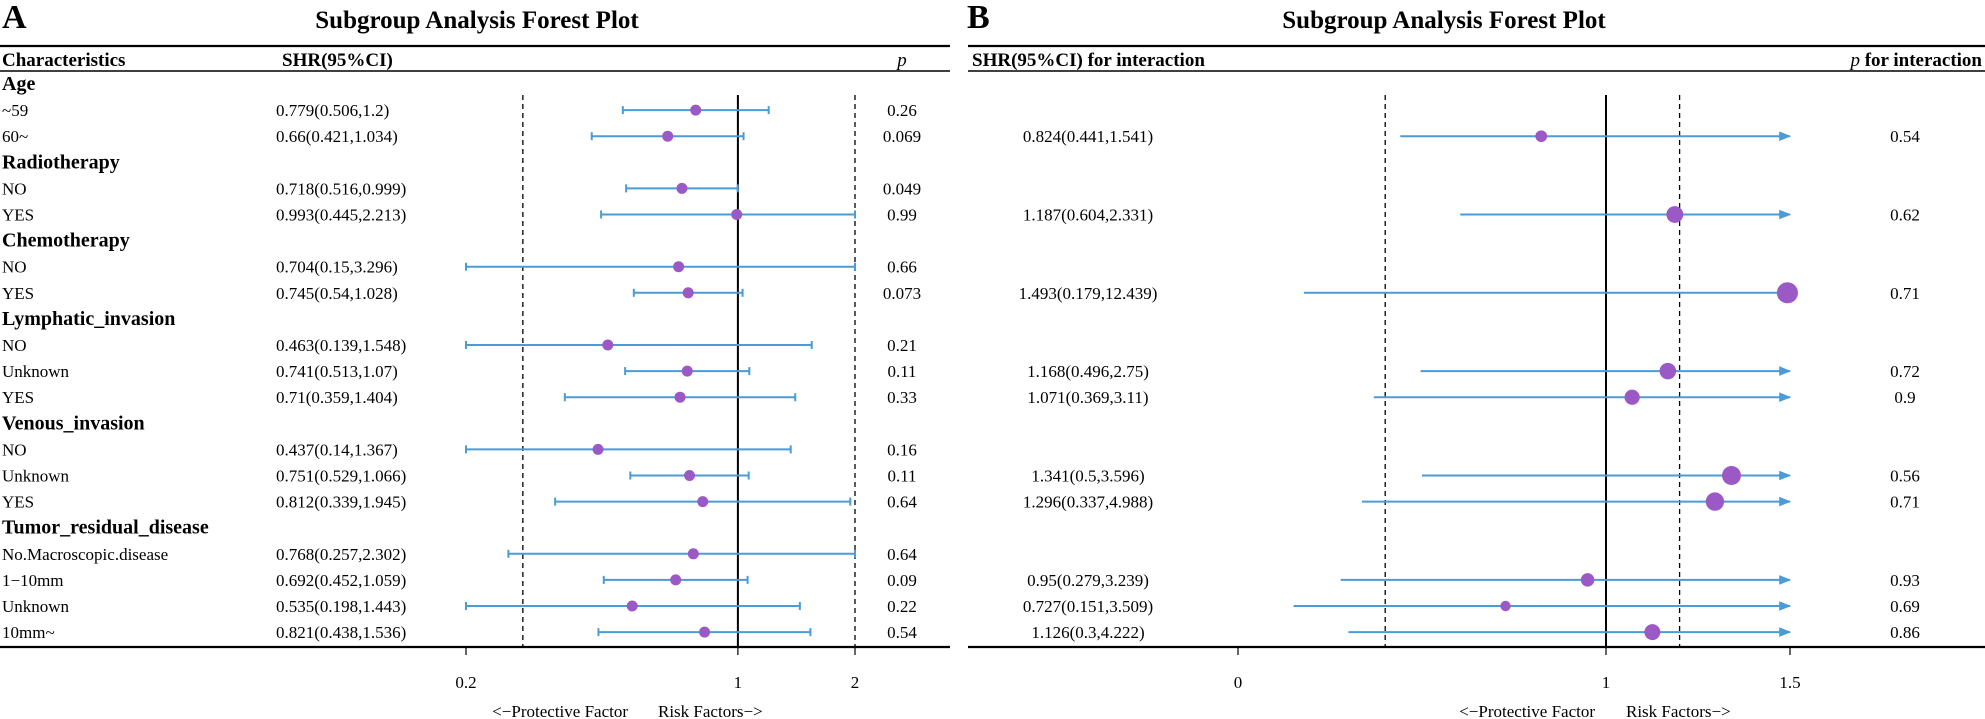 This screenshot has height=719, width=1985. Describe the element at coordinates (1444, 20) in the screenshot. I see `panel-b-title: Subgroup Analysis Forest Plot` at that location.